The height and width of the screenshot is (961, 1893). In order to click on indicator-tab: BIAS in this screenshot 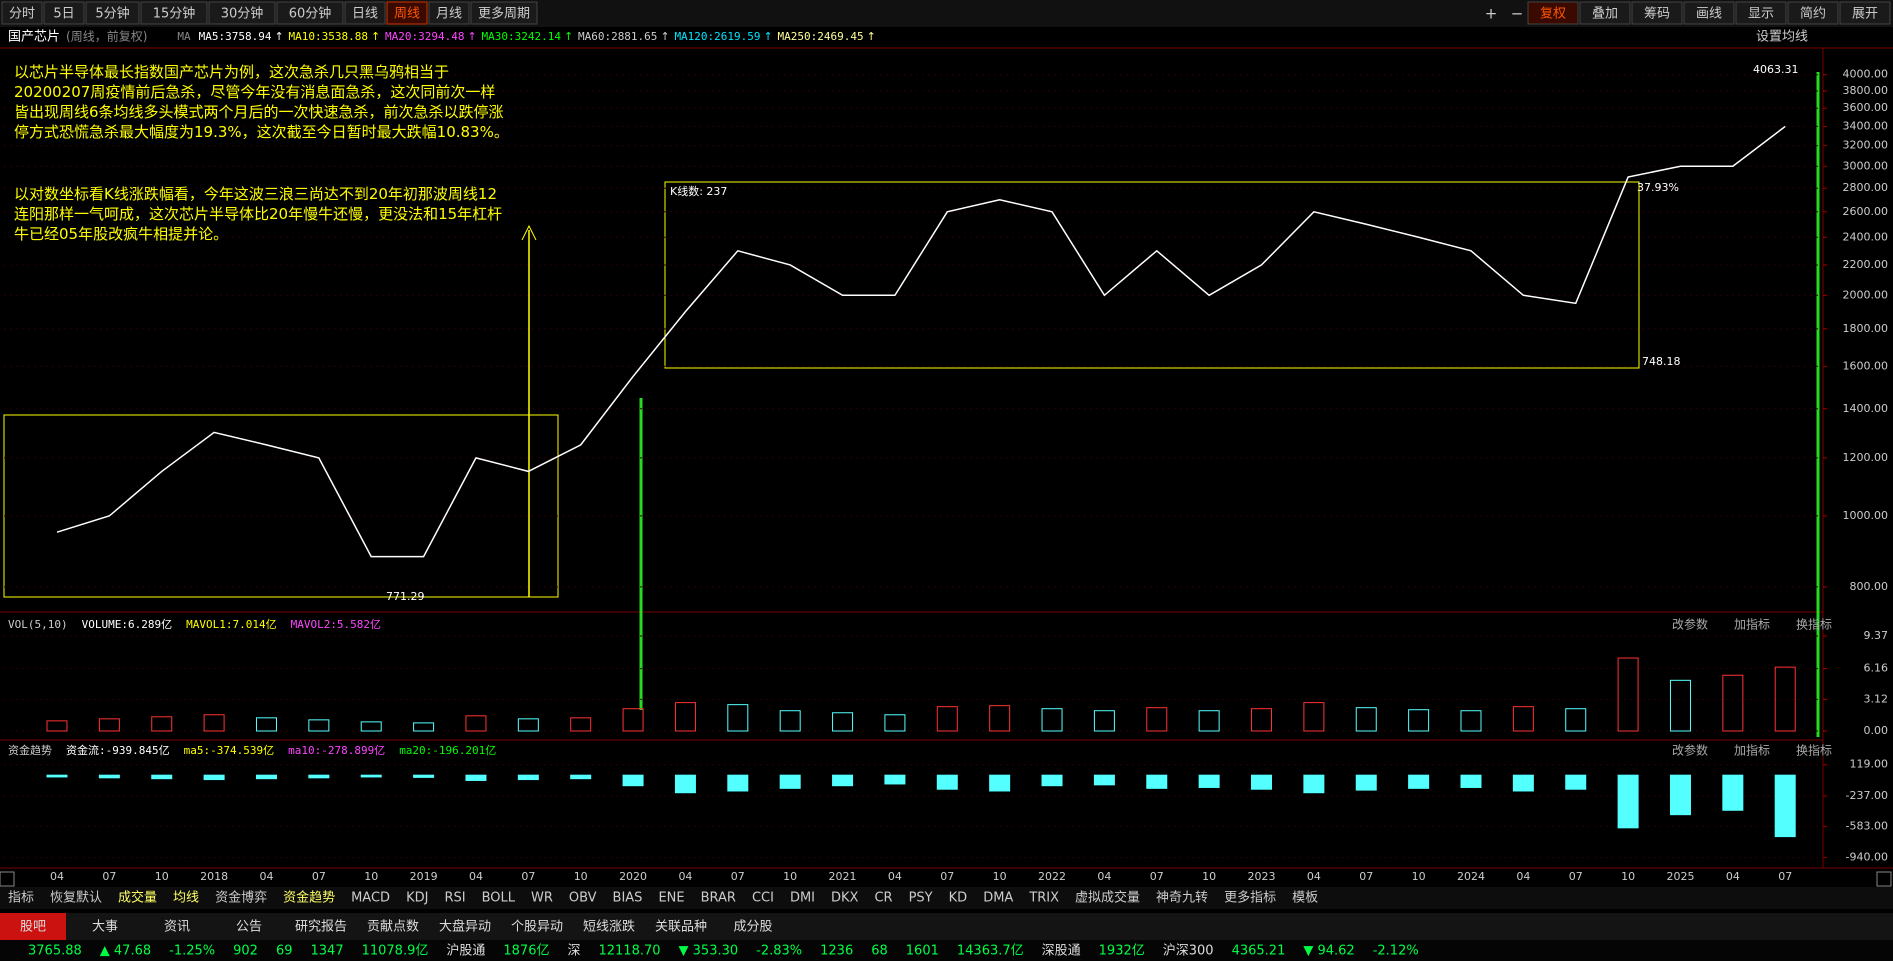, I will do `click(628, 898)`.